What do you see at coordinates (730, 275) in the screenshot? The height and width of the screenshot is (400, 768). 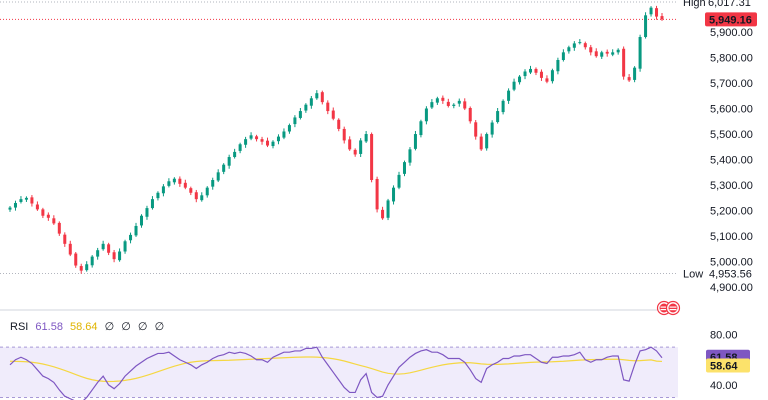 I see `low-value: 4,953.56` at bounding box center [730, 275].